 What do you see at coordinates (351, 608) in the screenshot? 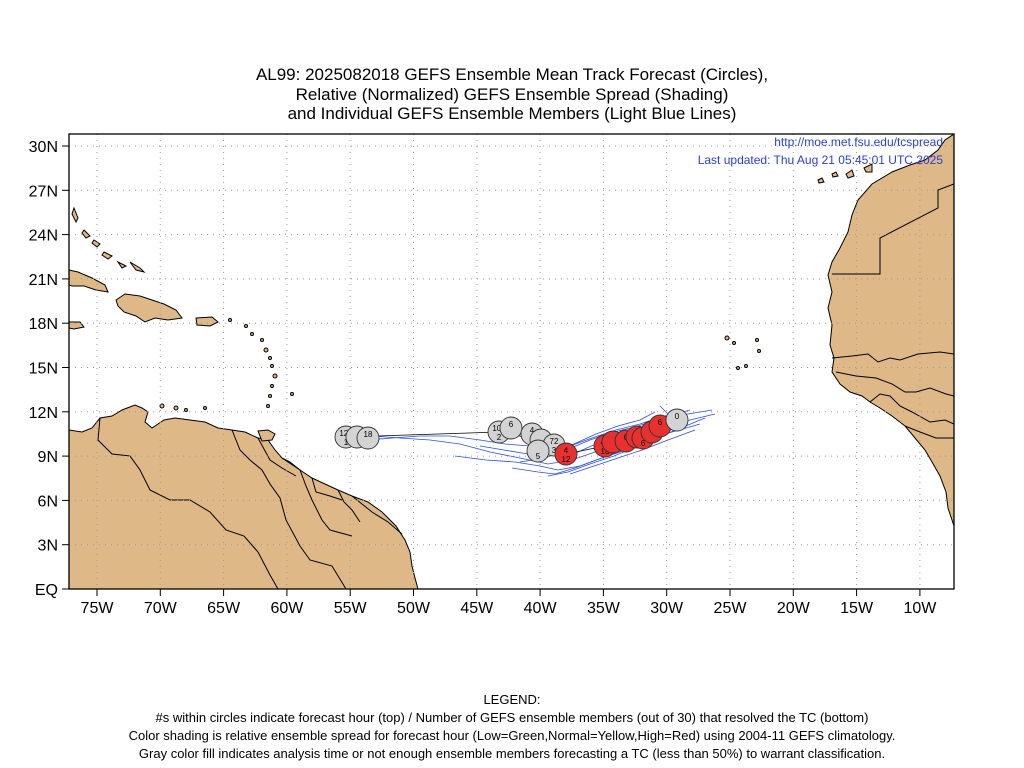
I see `lon-tick-label: 55W` at bounding box center [351, 608].